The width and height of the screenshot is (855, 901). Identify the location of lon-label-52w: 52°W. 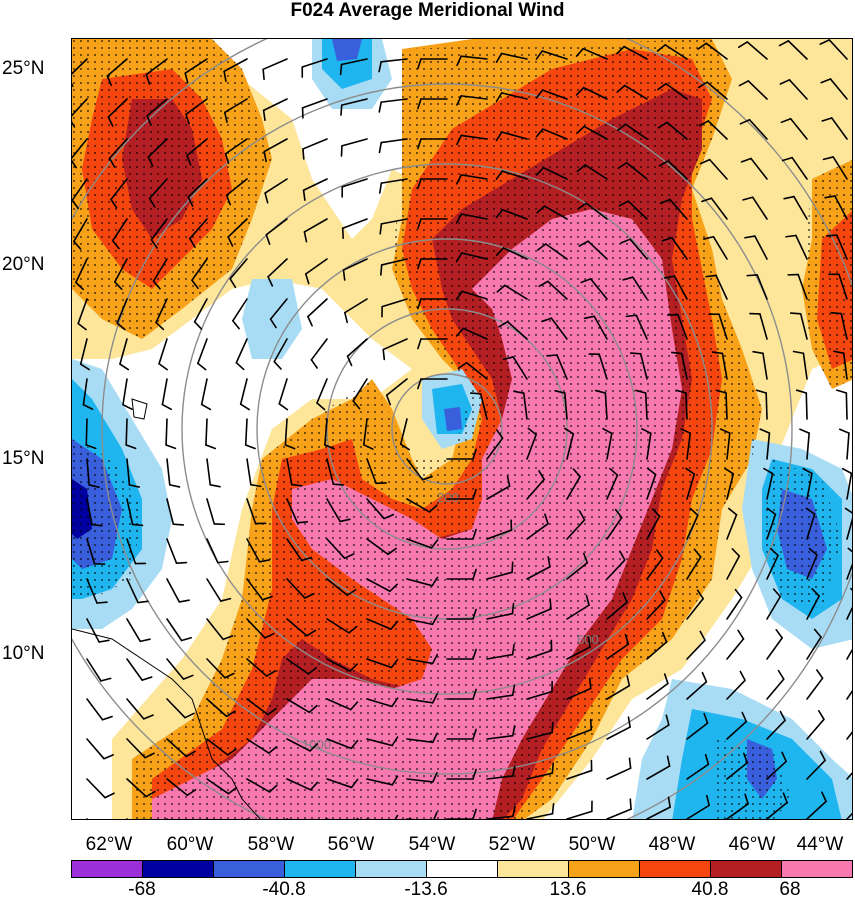
(512, 845).